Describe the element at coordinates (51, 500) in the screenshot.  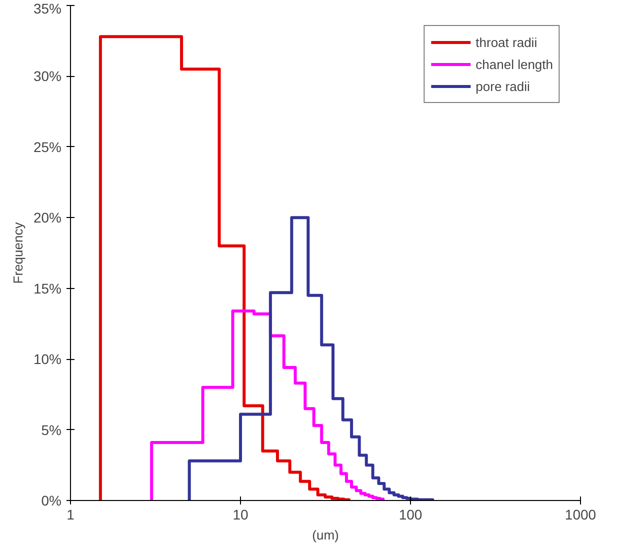
I see `y-tick-label: 0%` at that location.